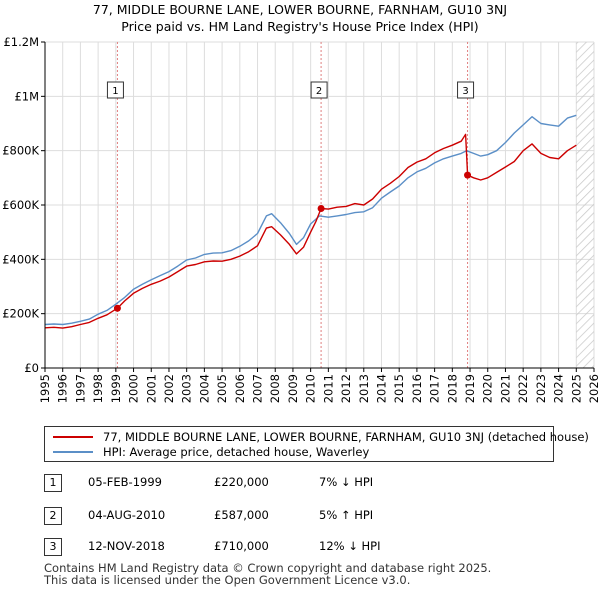 The height and width of the screenshot is (590, 600). Describe the element at coordinates (73, 452) in the screenshot. I see `legend-swatch-hpi` at that location.